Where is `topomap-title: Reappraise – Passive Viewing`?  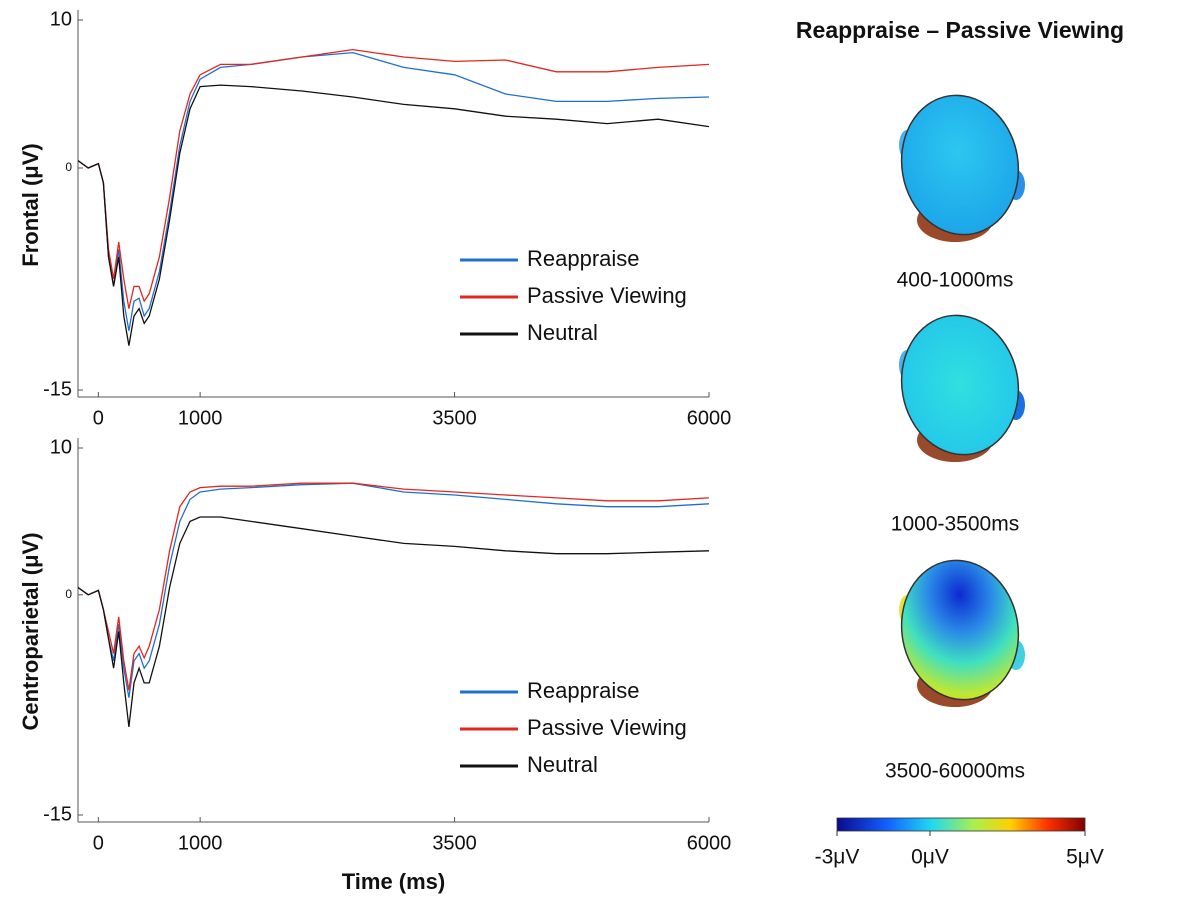 topomap-title: Reappraise – Passive Viewing is located at coordinates (960, 30).